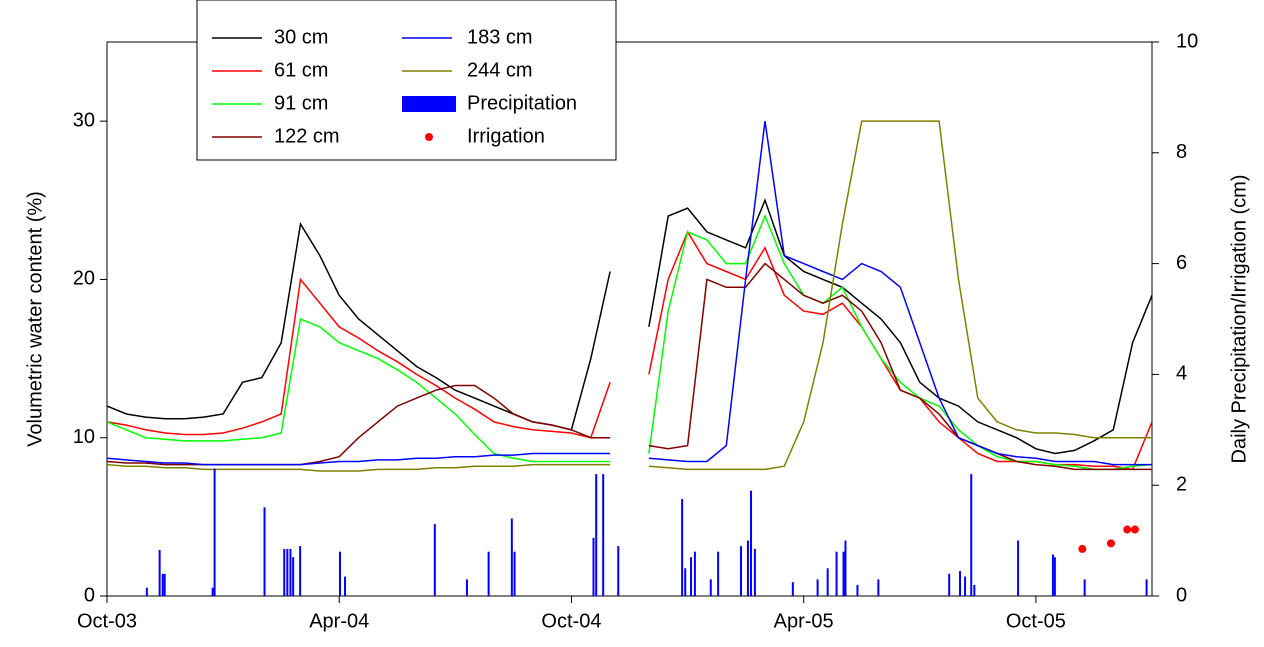  I want to click on legend-label: Irrigation, so click(506, 136).